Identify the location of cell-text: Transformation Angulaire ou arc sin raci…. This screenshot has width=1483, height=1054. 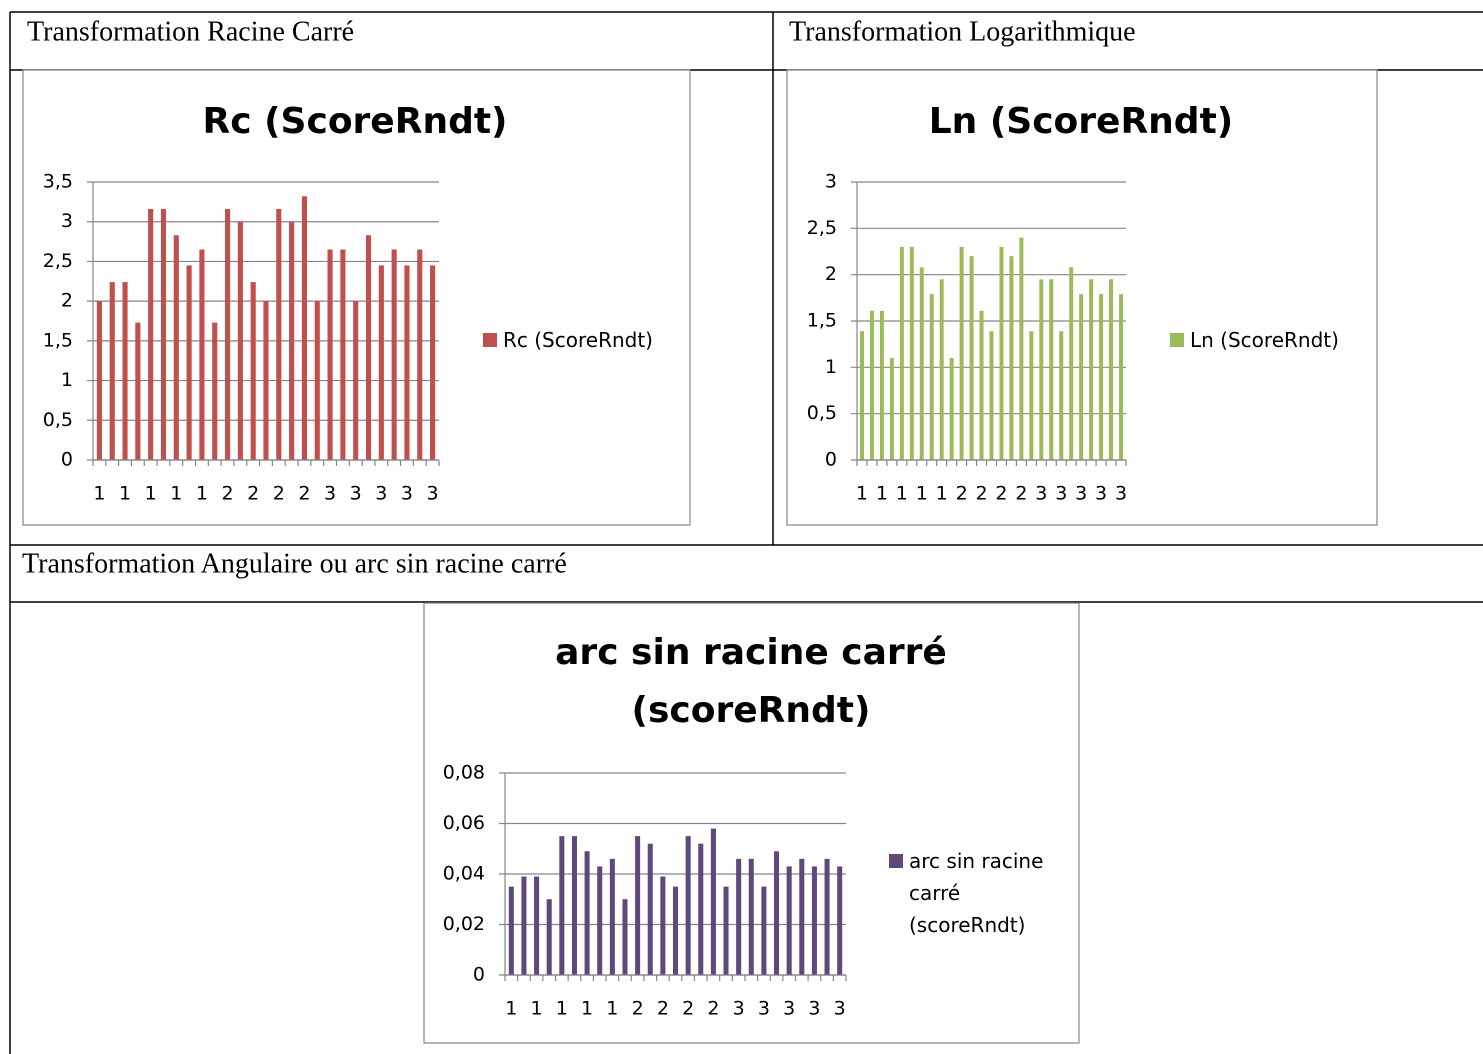
(294, 563).